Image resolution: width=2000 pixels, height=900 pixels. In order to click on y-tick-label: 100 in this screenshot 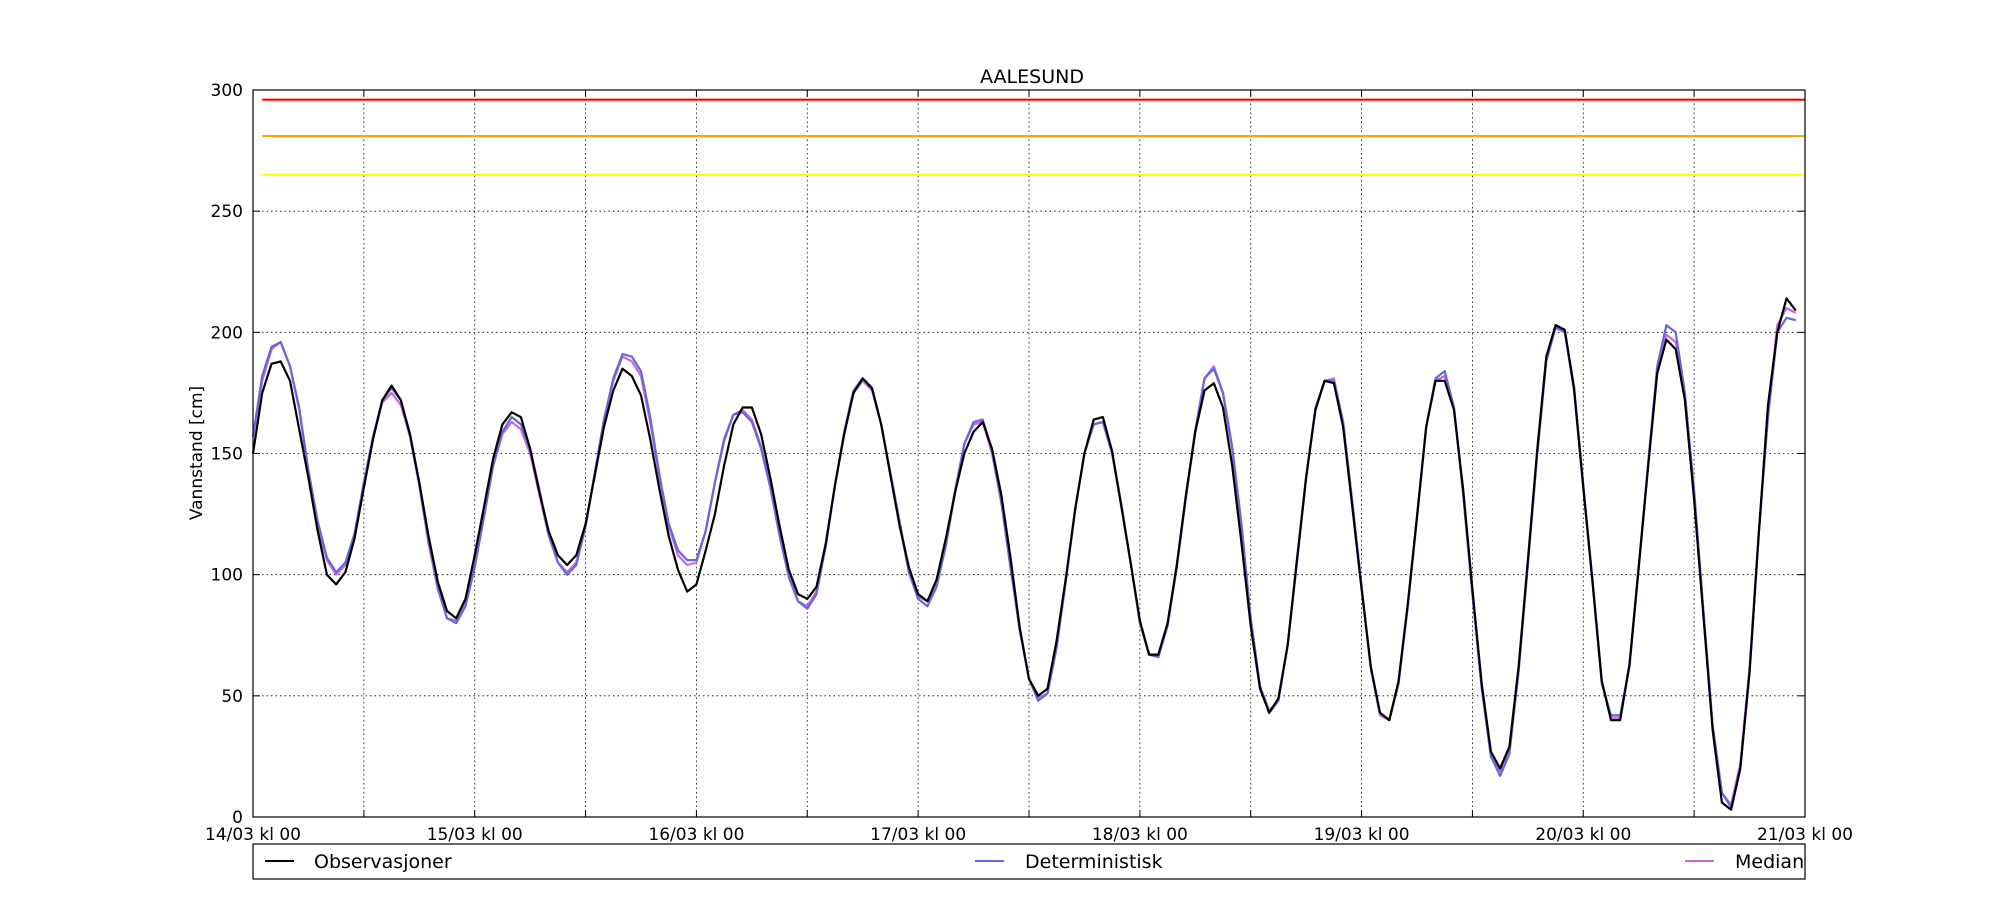, I will do `click(227, 576)`.